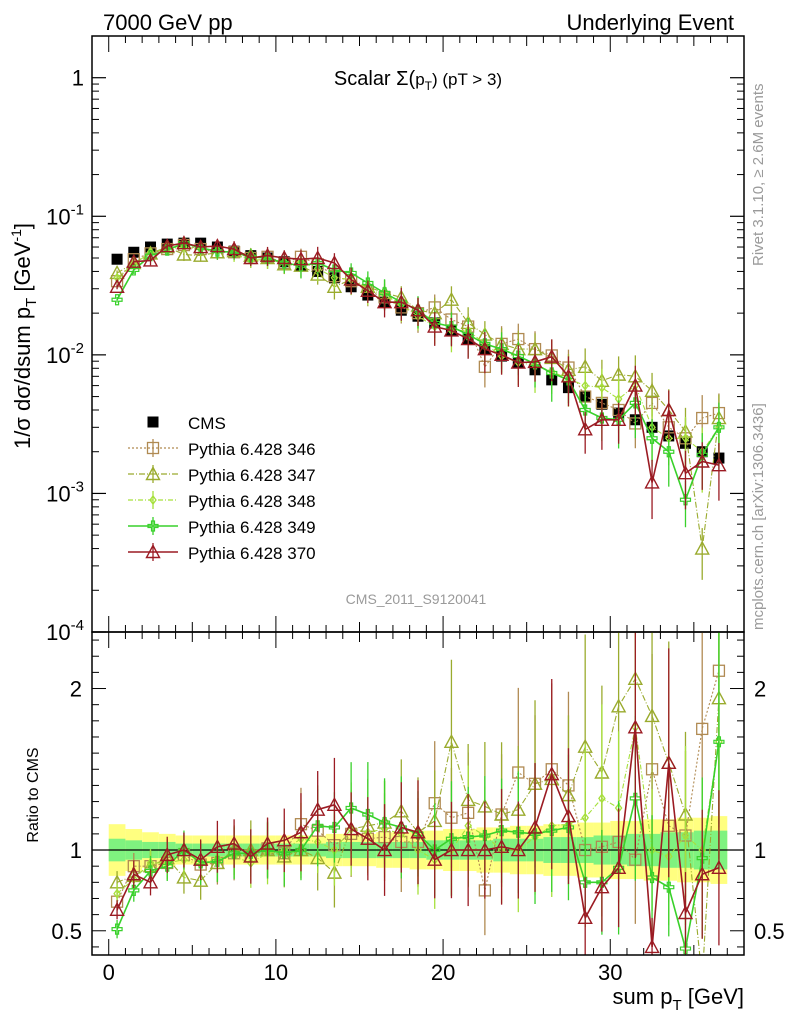 This screenshot has width=786, height=1024. Describe the element at coordinates (760, 689) in the screenshot. I see `ratio-y-tick-label-right: 2` at that location.